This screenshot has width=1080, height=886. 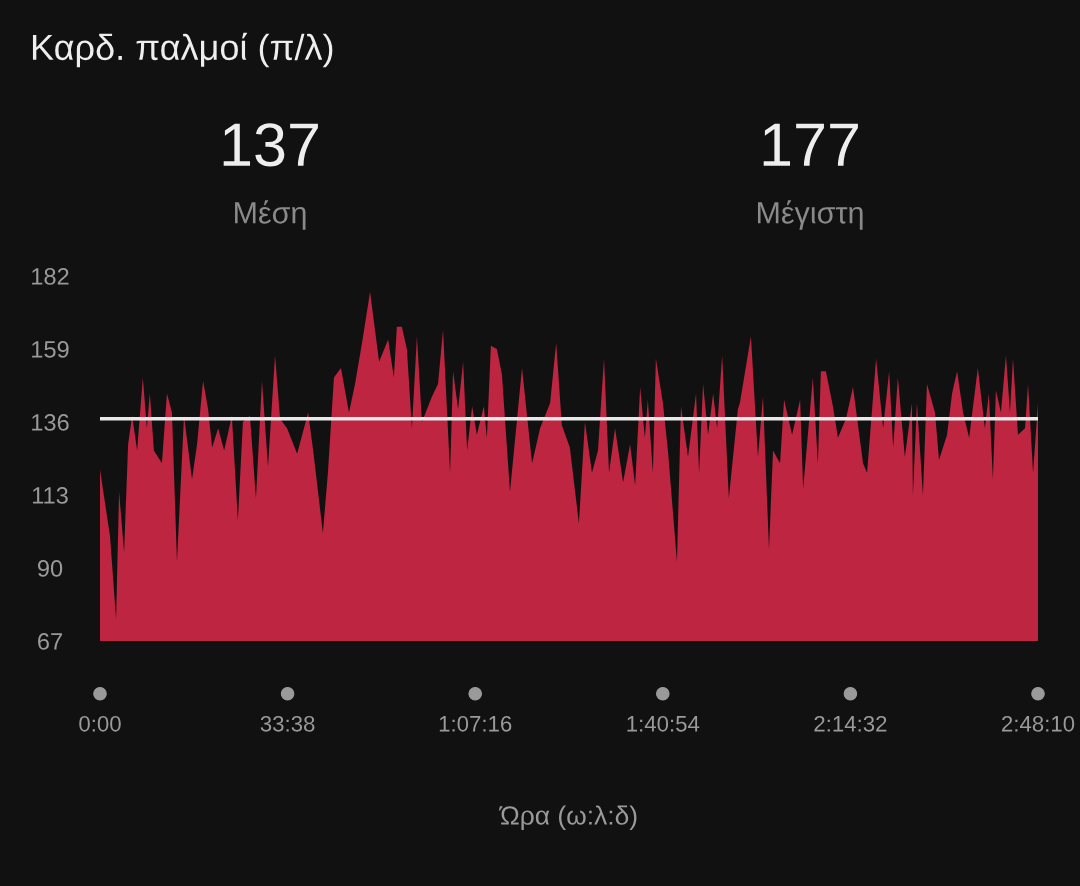 I want to click on y-tick-label: 90, so click(x=50, y=568).